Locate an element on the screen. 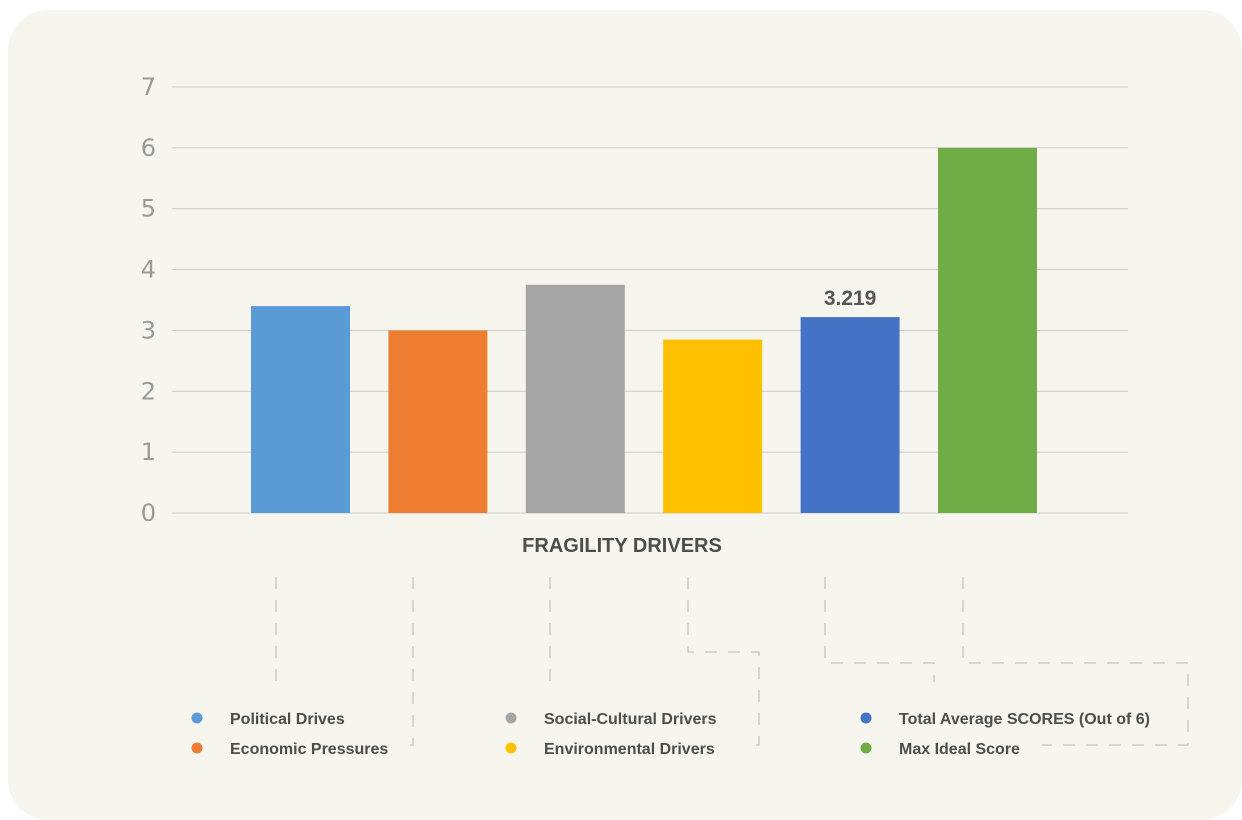 Image resolution: width=1242 pixels, height=820 pixels. legend-item: Environmental Drivers is located at coordinates (610, 749).